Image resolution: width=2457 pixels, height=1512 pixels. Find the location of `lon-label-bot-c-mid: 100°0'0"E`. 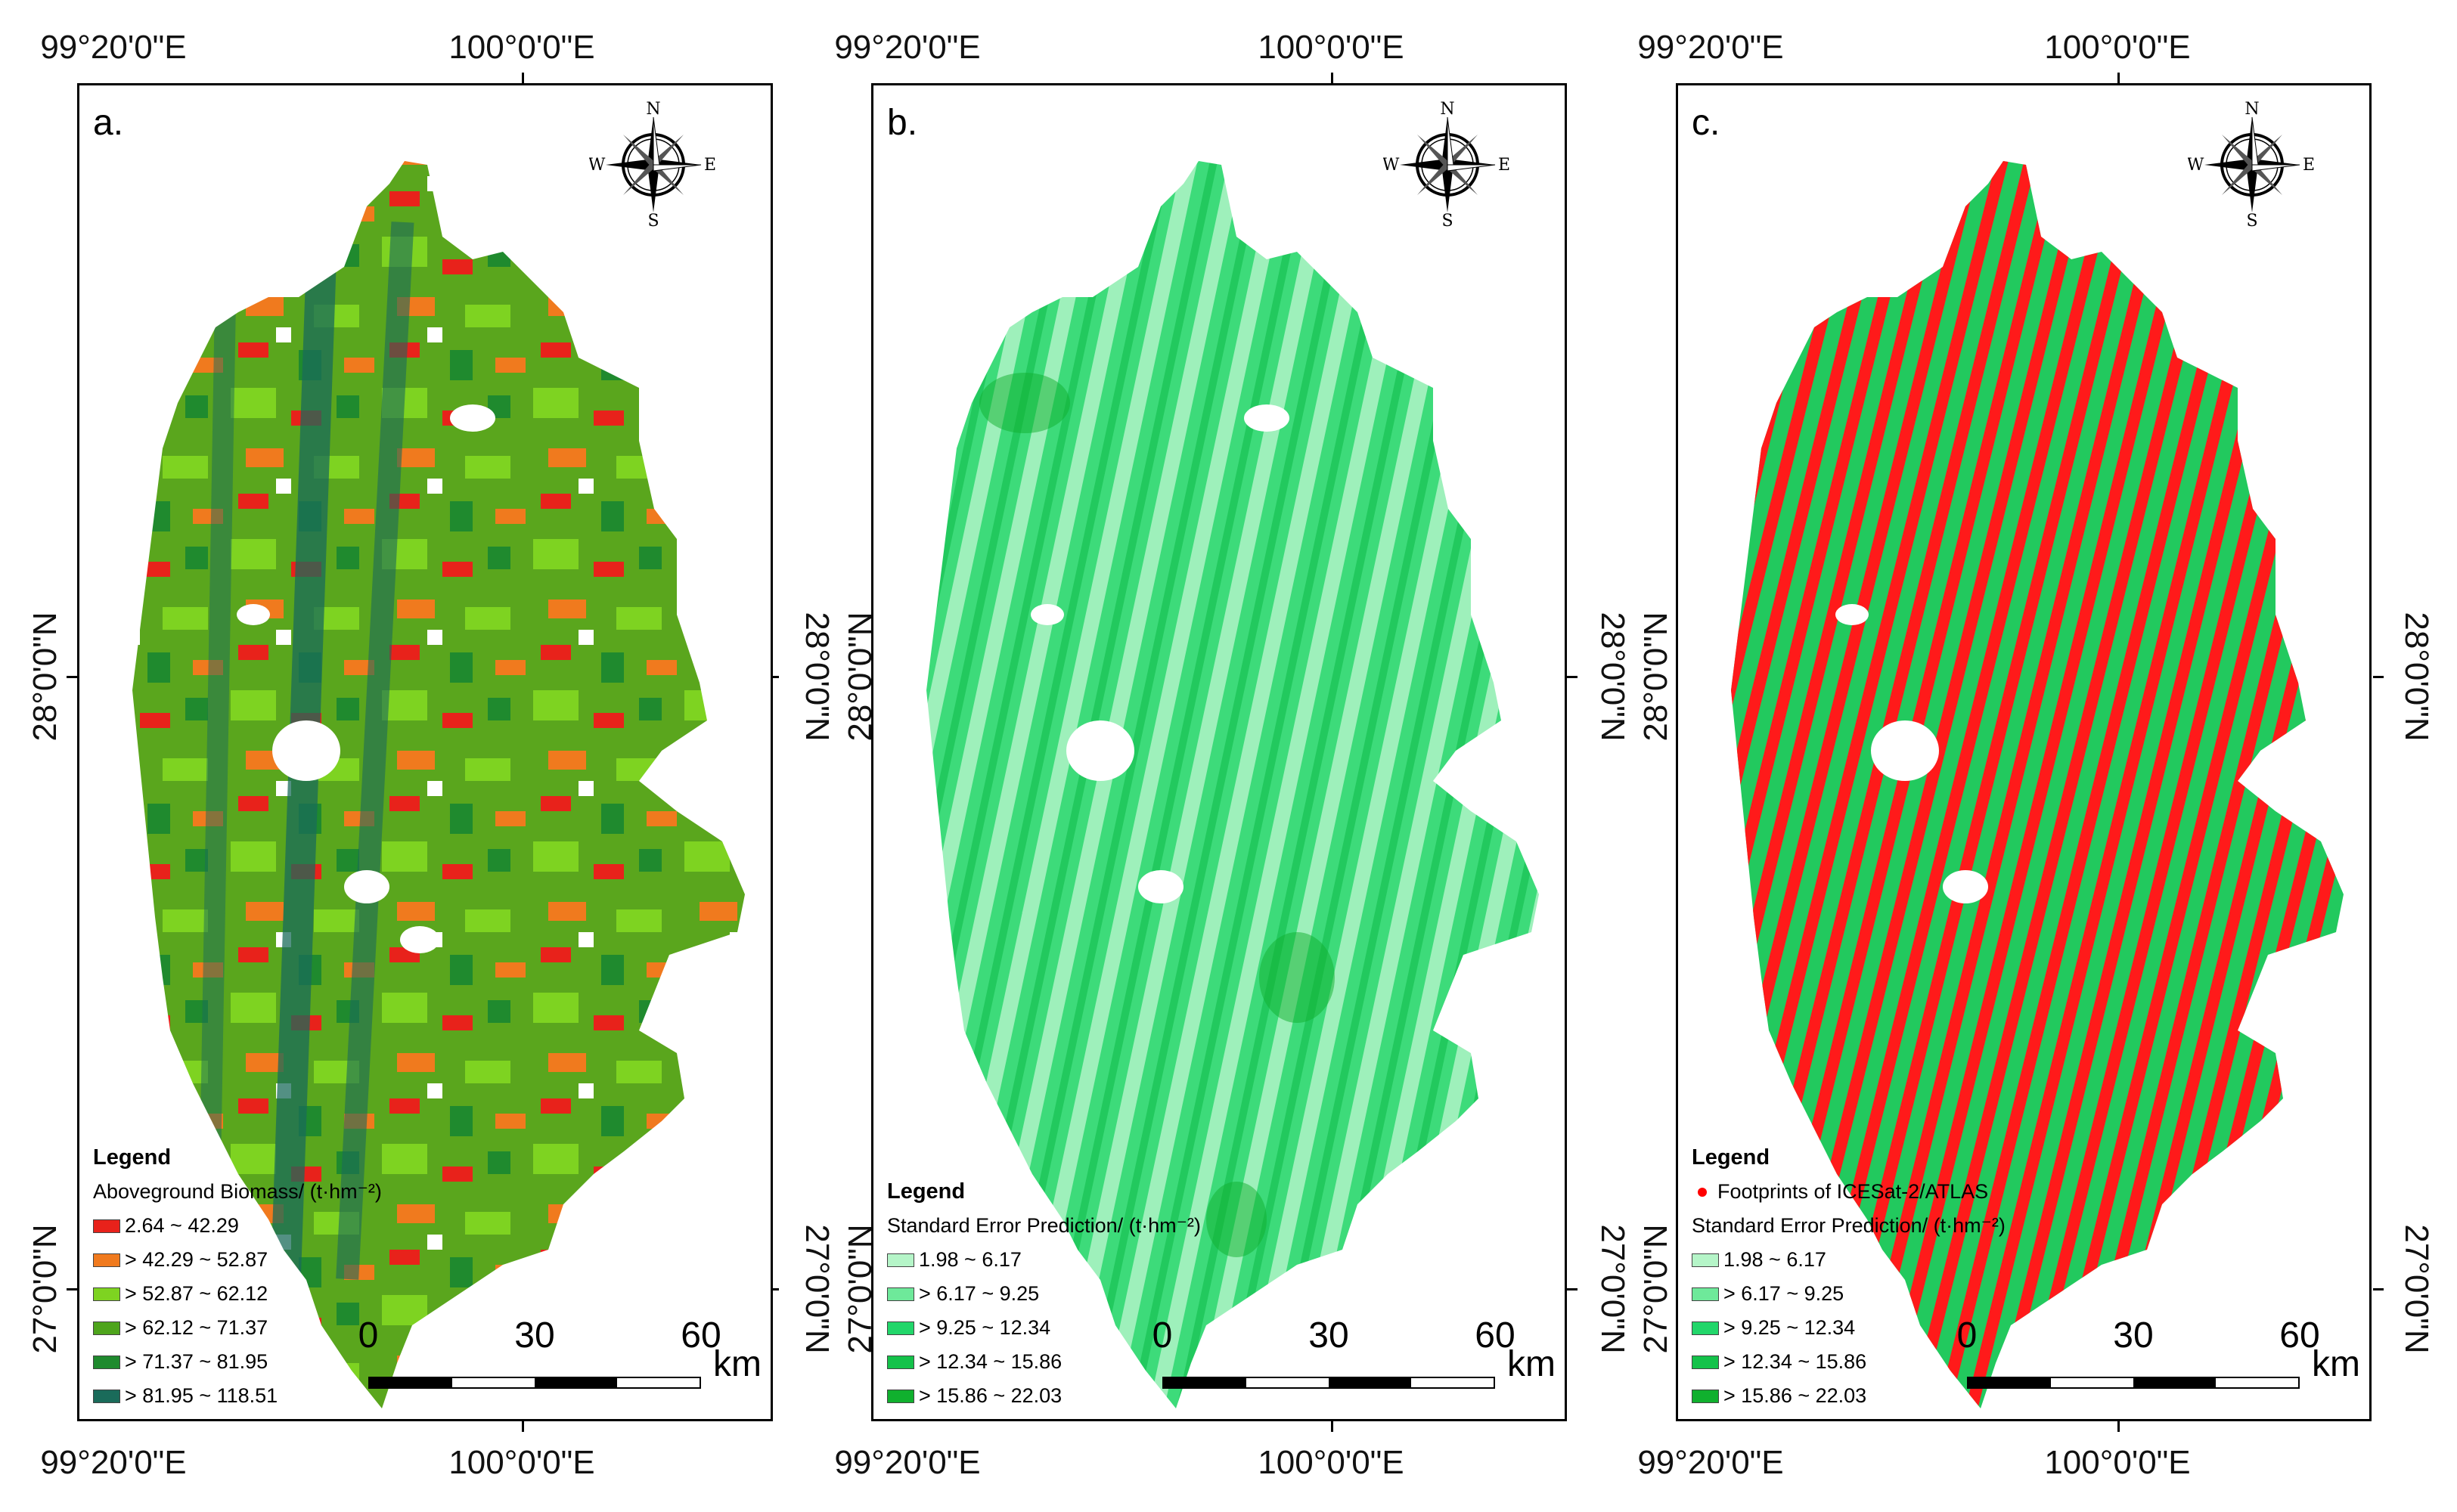

lon-label-bot-c-mid: 100°0'0"E is located at coordinates (2117, 1462).